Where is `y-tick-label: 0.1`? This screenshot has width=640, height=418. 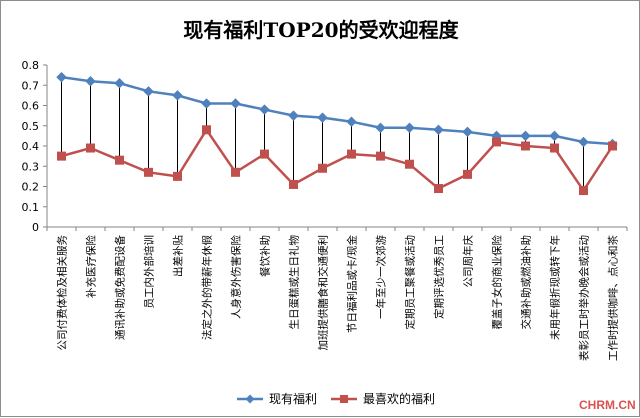 y-tick-label: 0.1 is located at coordinates (31, 207).